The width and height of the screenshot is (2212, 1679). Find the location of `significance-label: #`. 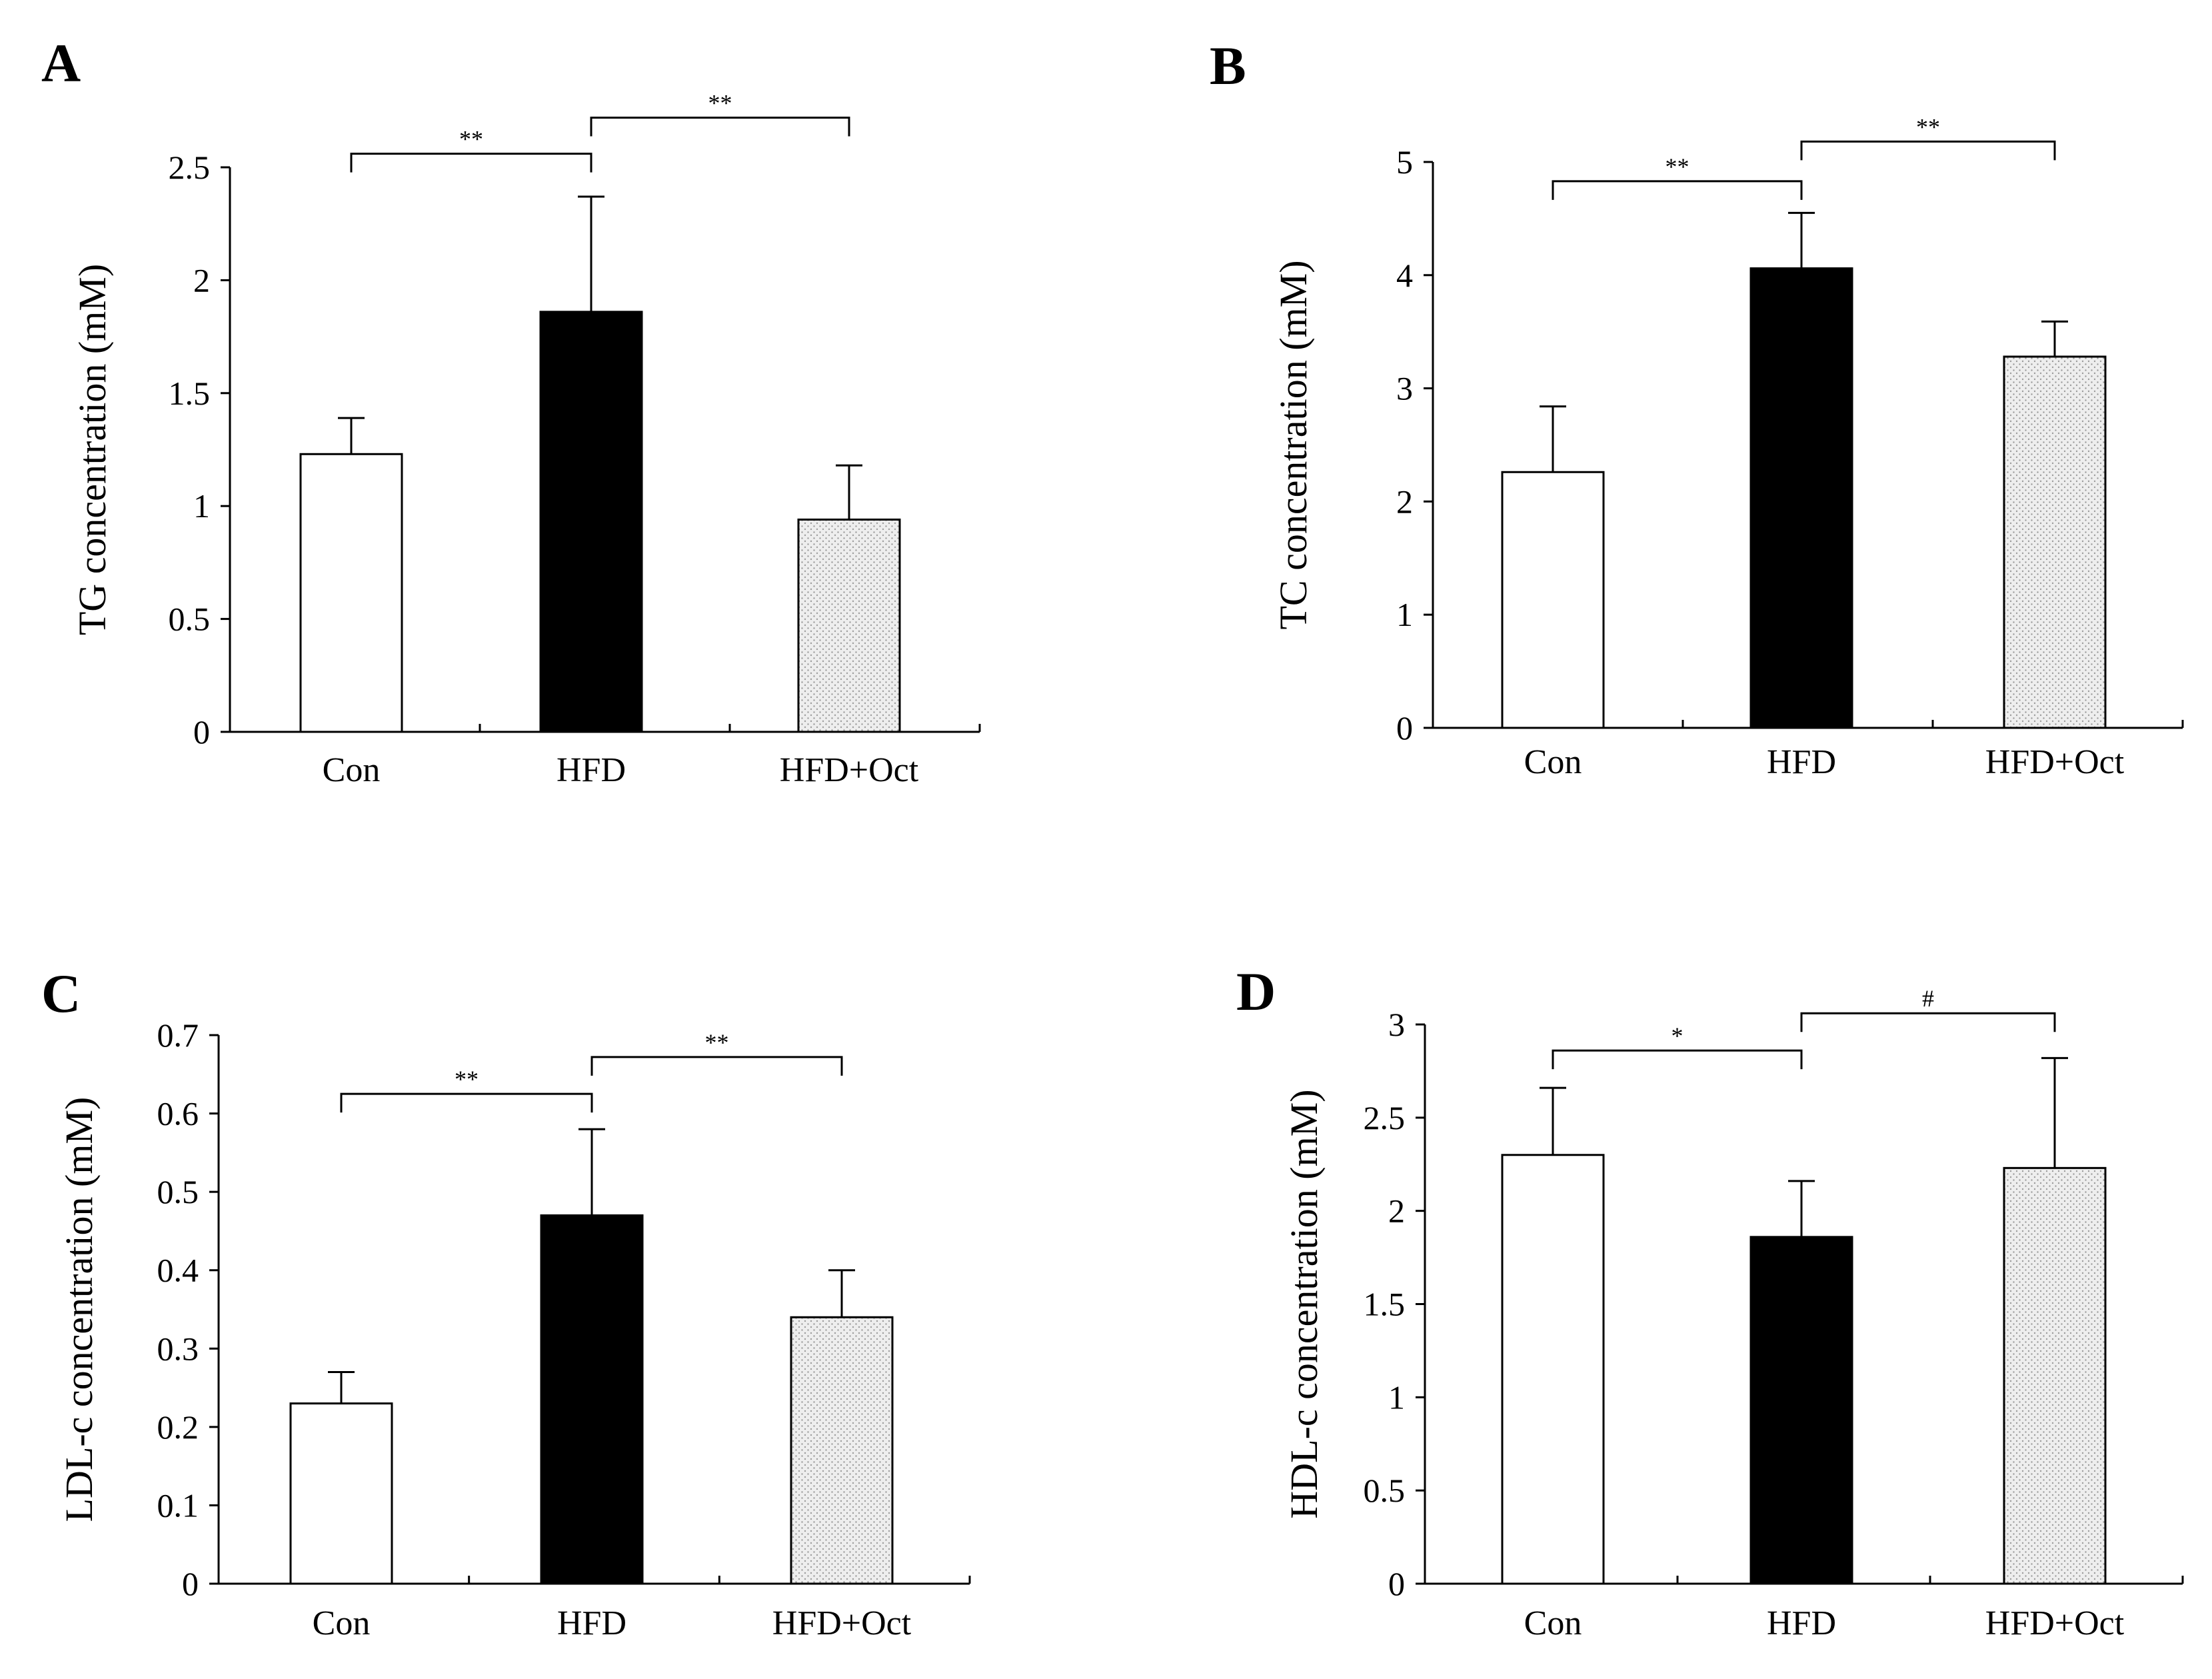

significance-label: # is located at coordinates (1928, 998).